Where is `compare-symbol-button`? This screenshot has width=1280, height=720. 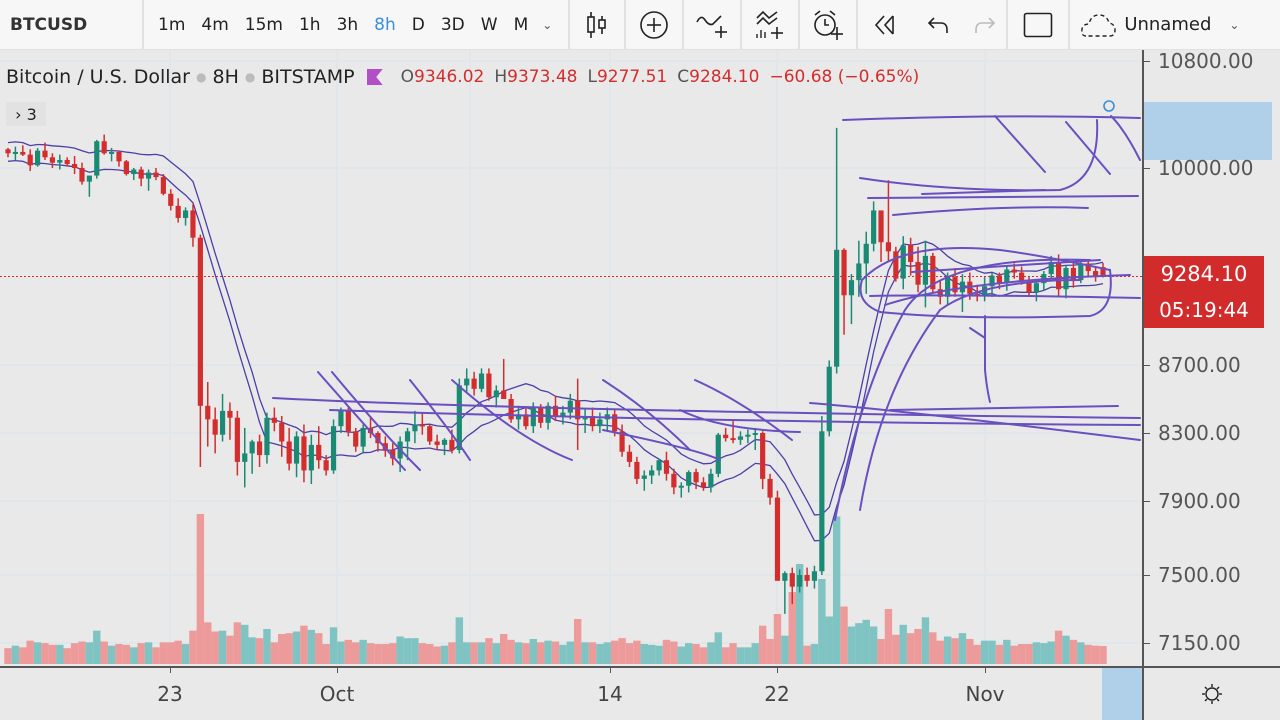 compare-symbol-button is located at coordinates (655, 25).